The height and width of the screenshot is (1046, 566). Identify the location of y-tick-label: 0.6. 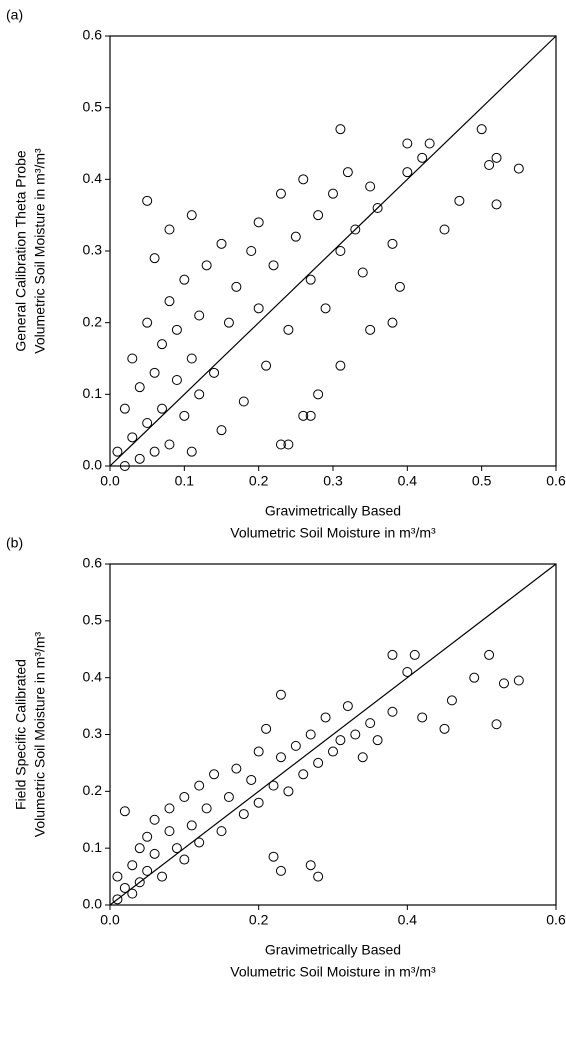
(93, 563).